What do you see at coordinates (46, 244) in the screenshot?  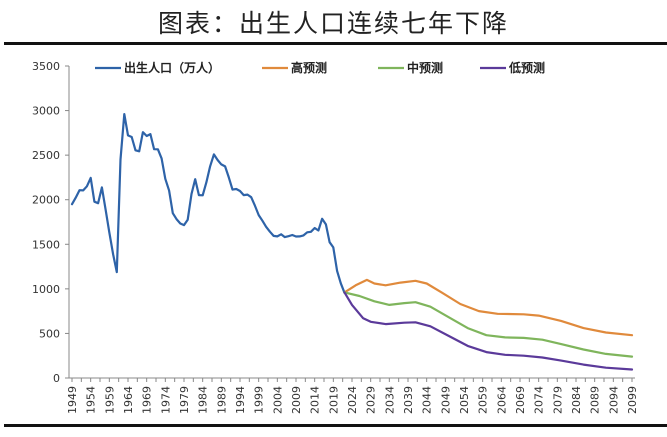 I see `y-tick-label: 1500` at bounding box center [46, 244].